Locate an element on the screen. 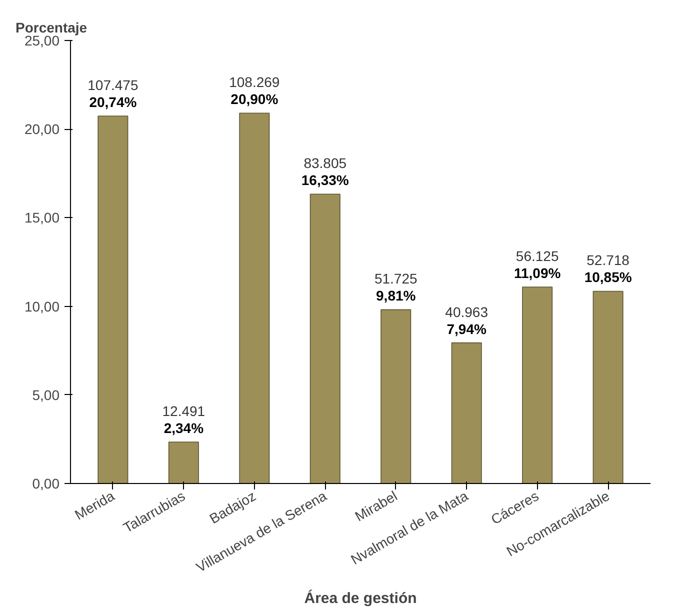  y-tick-label: 15,00 is located at coordinates (42, 218).